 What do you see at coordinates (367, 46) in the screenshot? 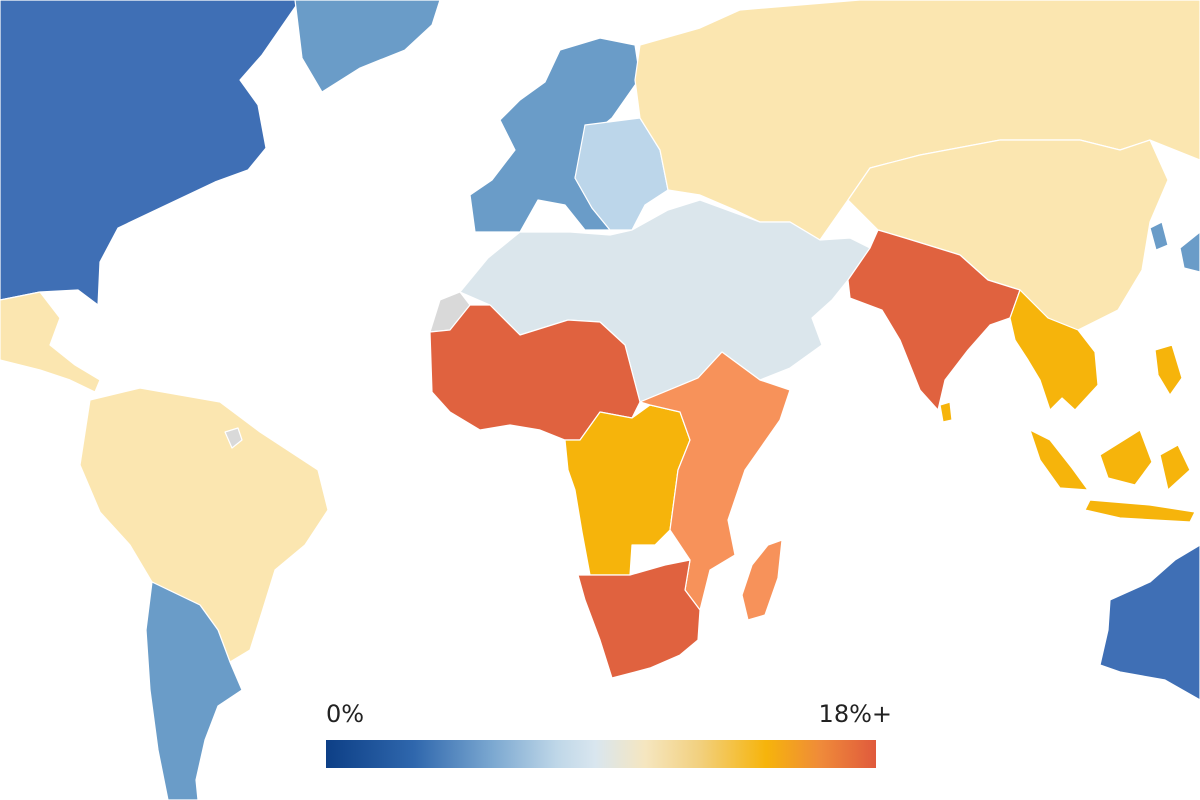
I see `region-greenland` at bounding box center [367, 46].